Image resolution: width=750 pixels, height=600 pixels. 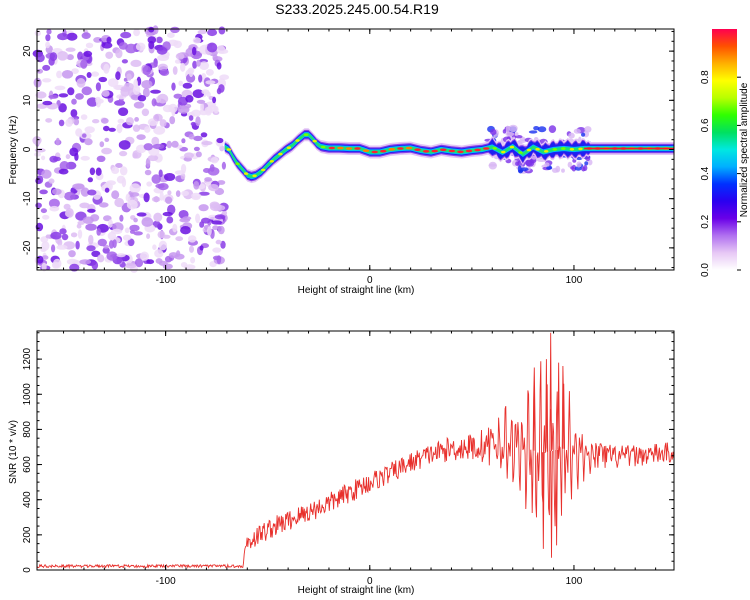 I want to click on y-tick-label: 0, so click(x=27, y=149).